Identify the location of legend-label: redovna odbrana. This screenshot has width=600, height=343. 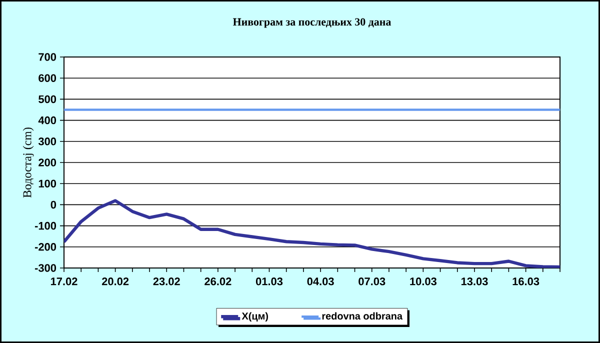
(362, 316).